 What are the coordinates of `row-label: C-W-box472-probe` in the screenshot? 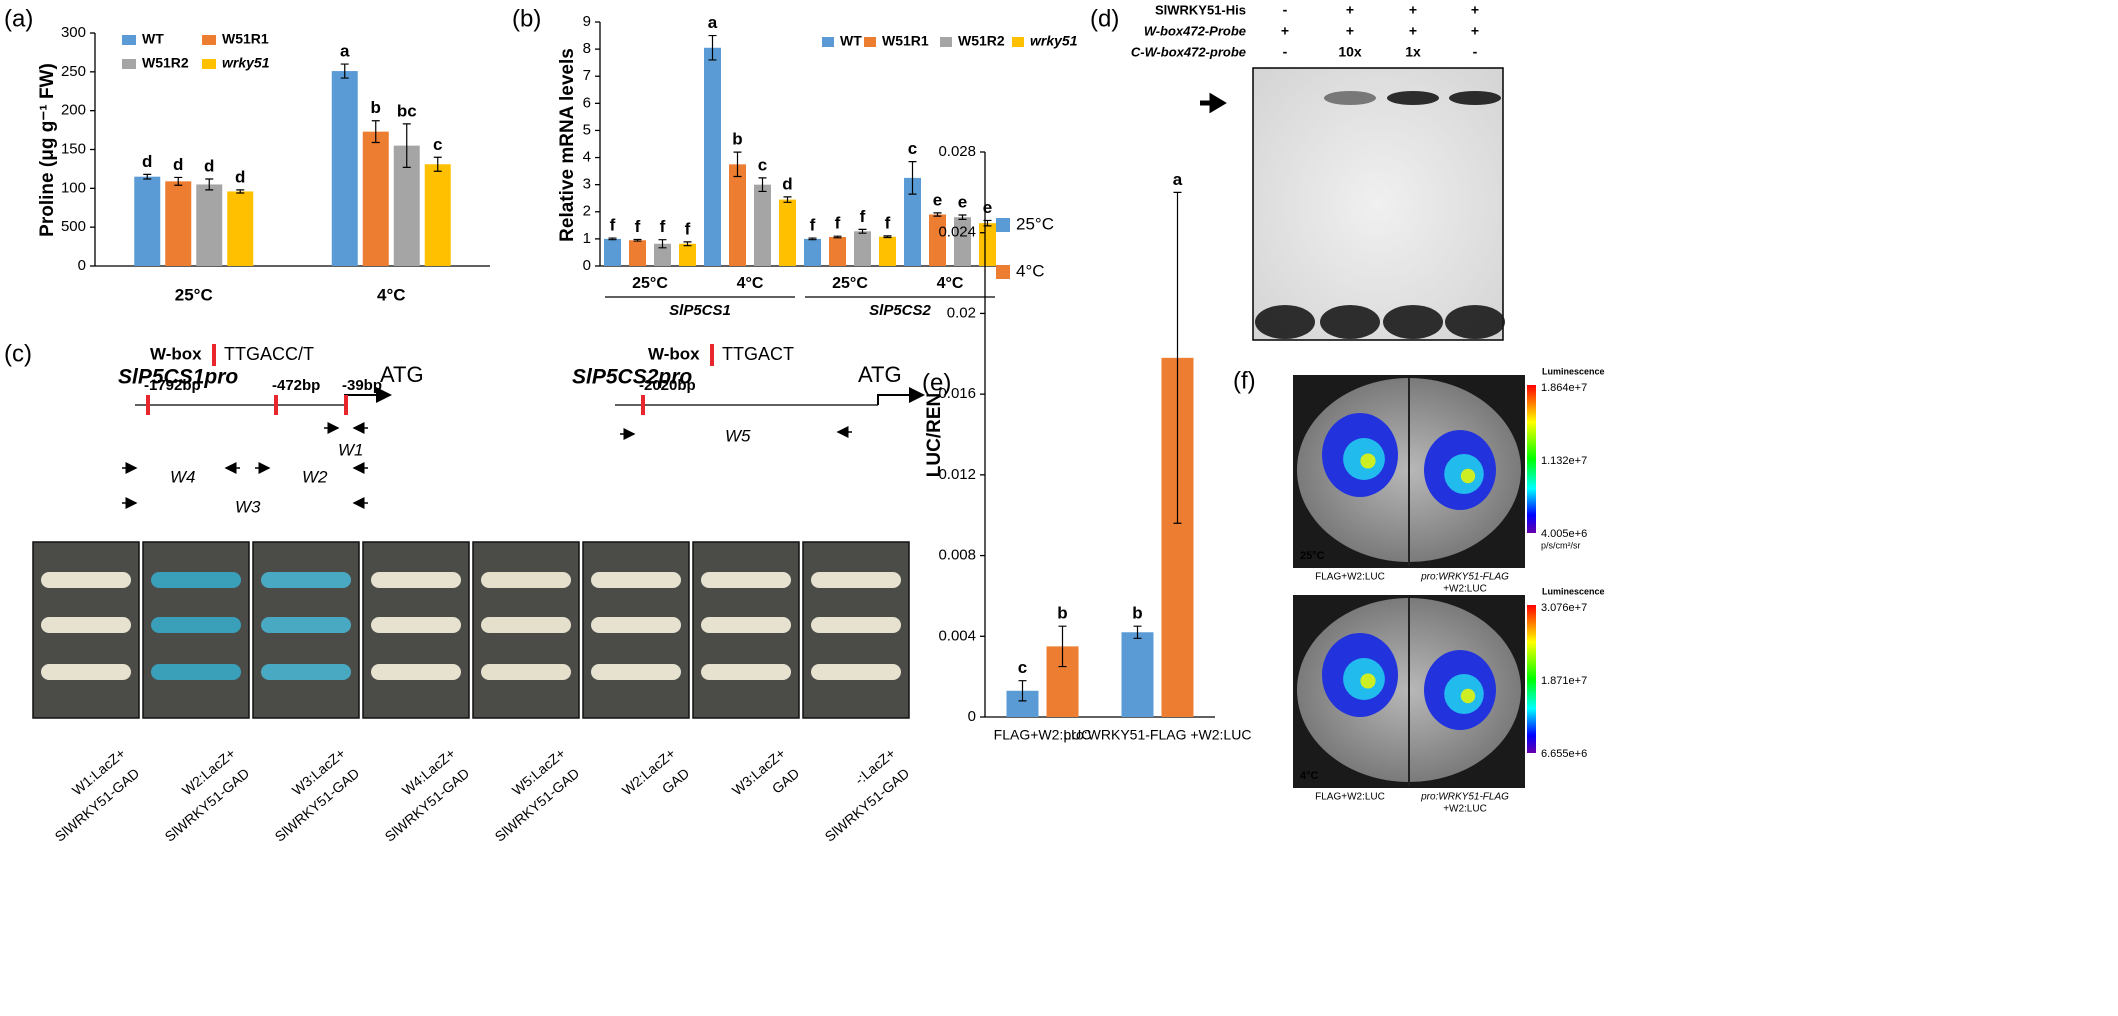 It's located at (1188, 51).